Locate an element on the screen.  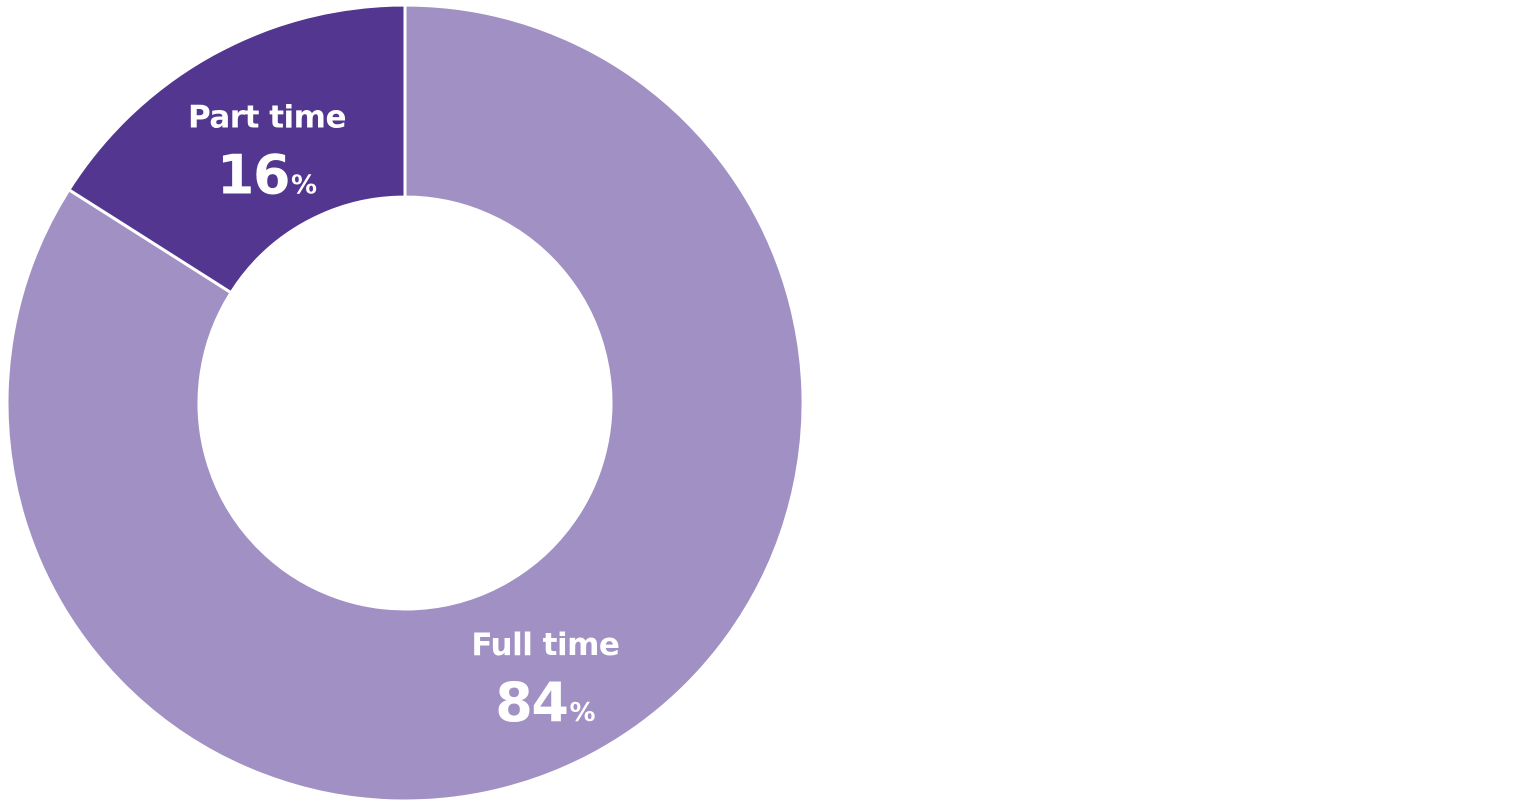
slice-value-full-time: 84% is located at coordinates (545, 702).